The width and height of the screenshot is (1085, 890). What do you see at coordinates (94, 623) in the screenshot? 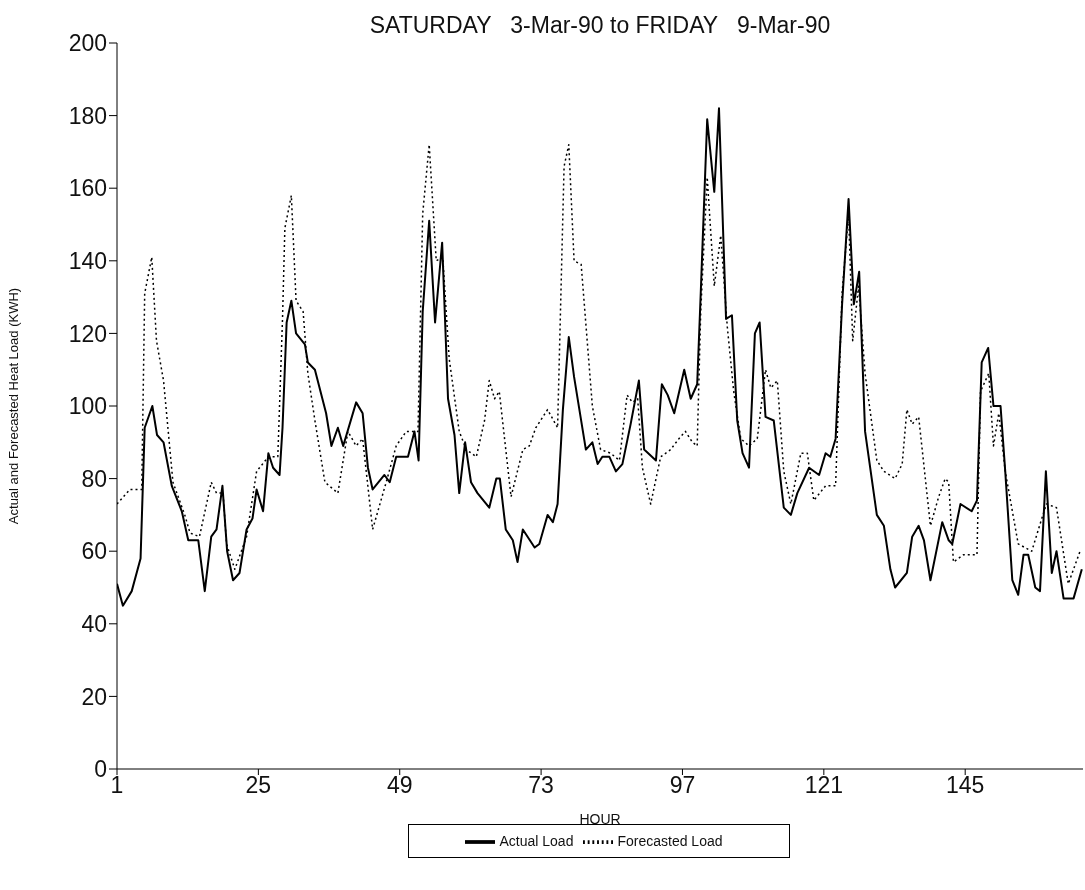
I see `y-tick-label: 40` at bounding box center [94, 623].